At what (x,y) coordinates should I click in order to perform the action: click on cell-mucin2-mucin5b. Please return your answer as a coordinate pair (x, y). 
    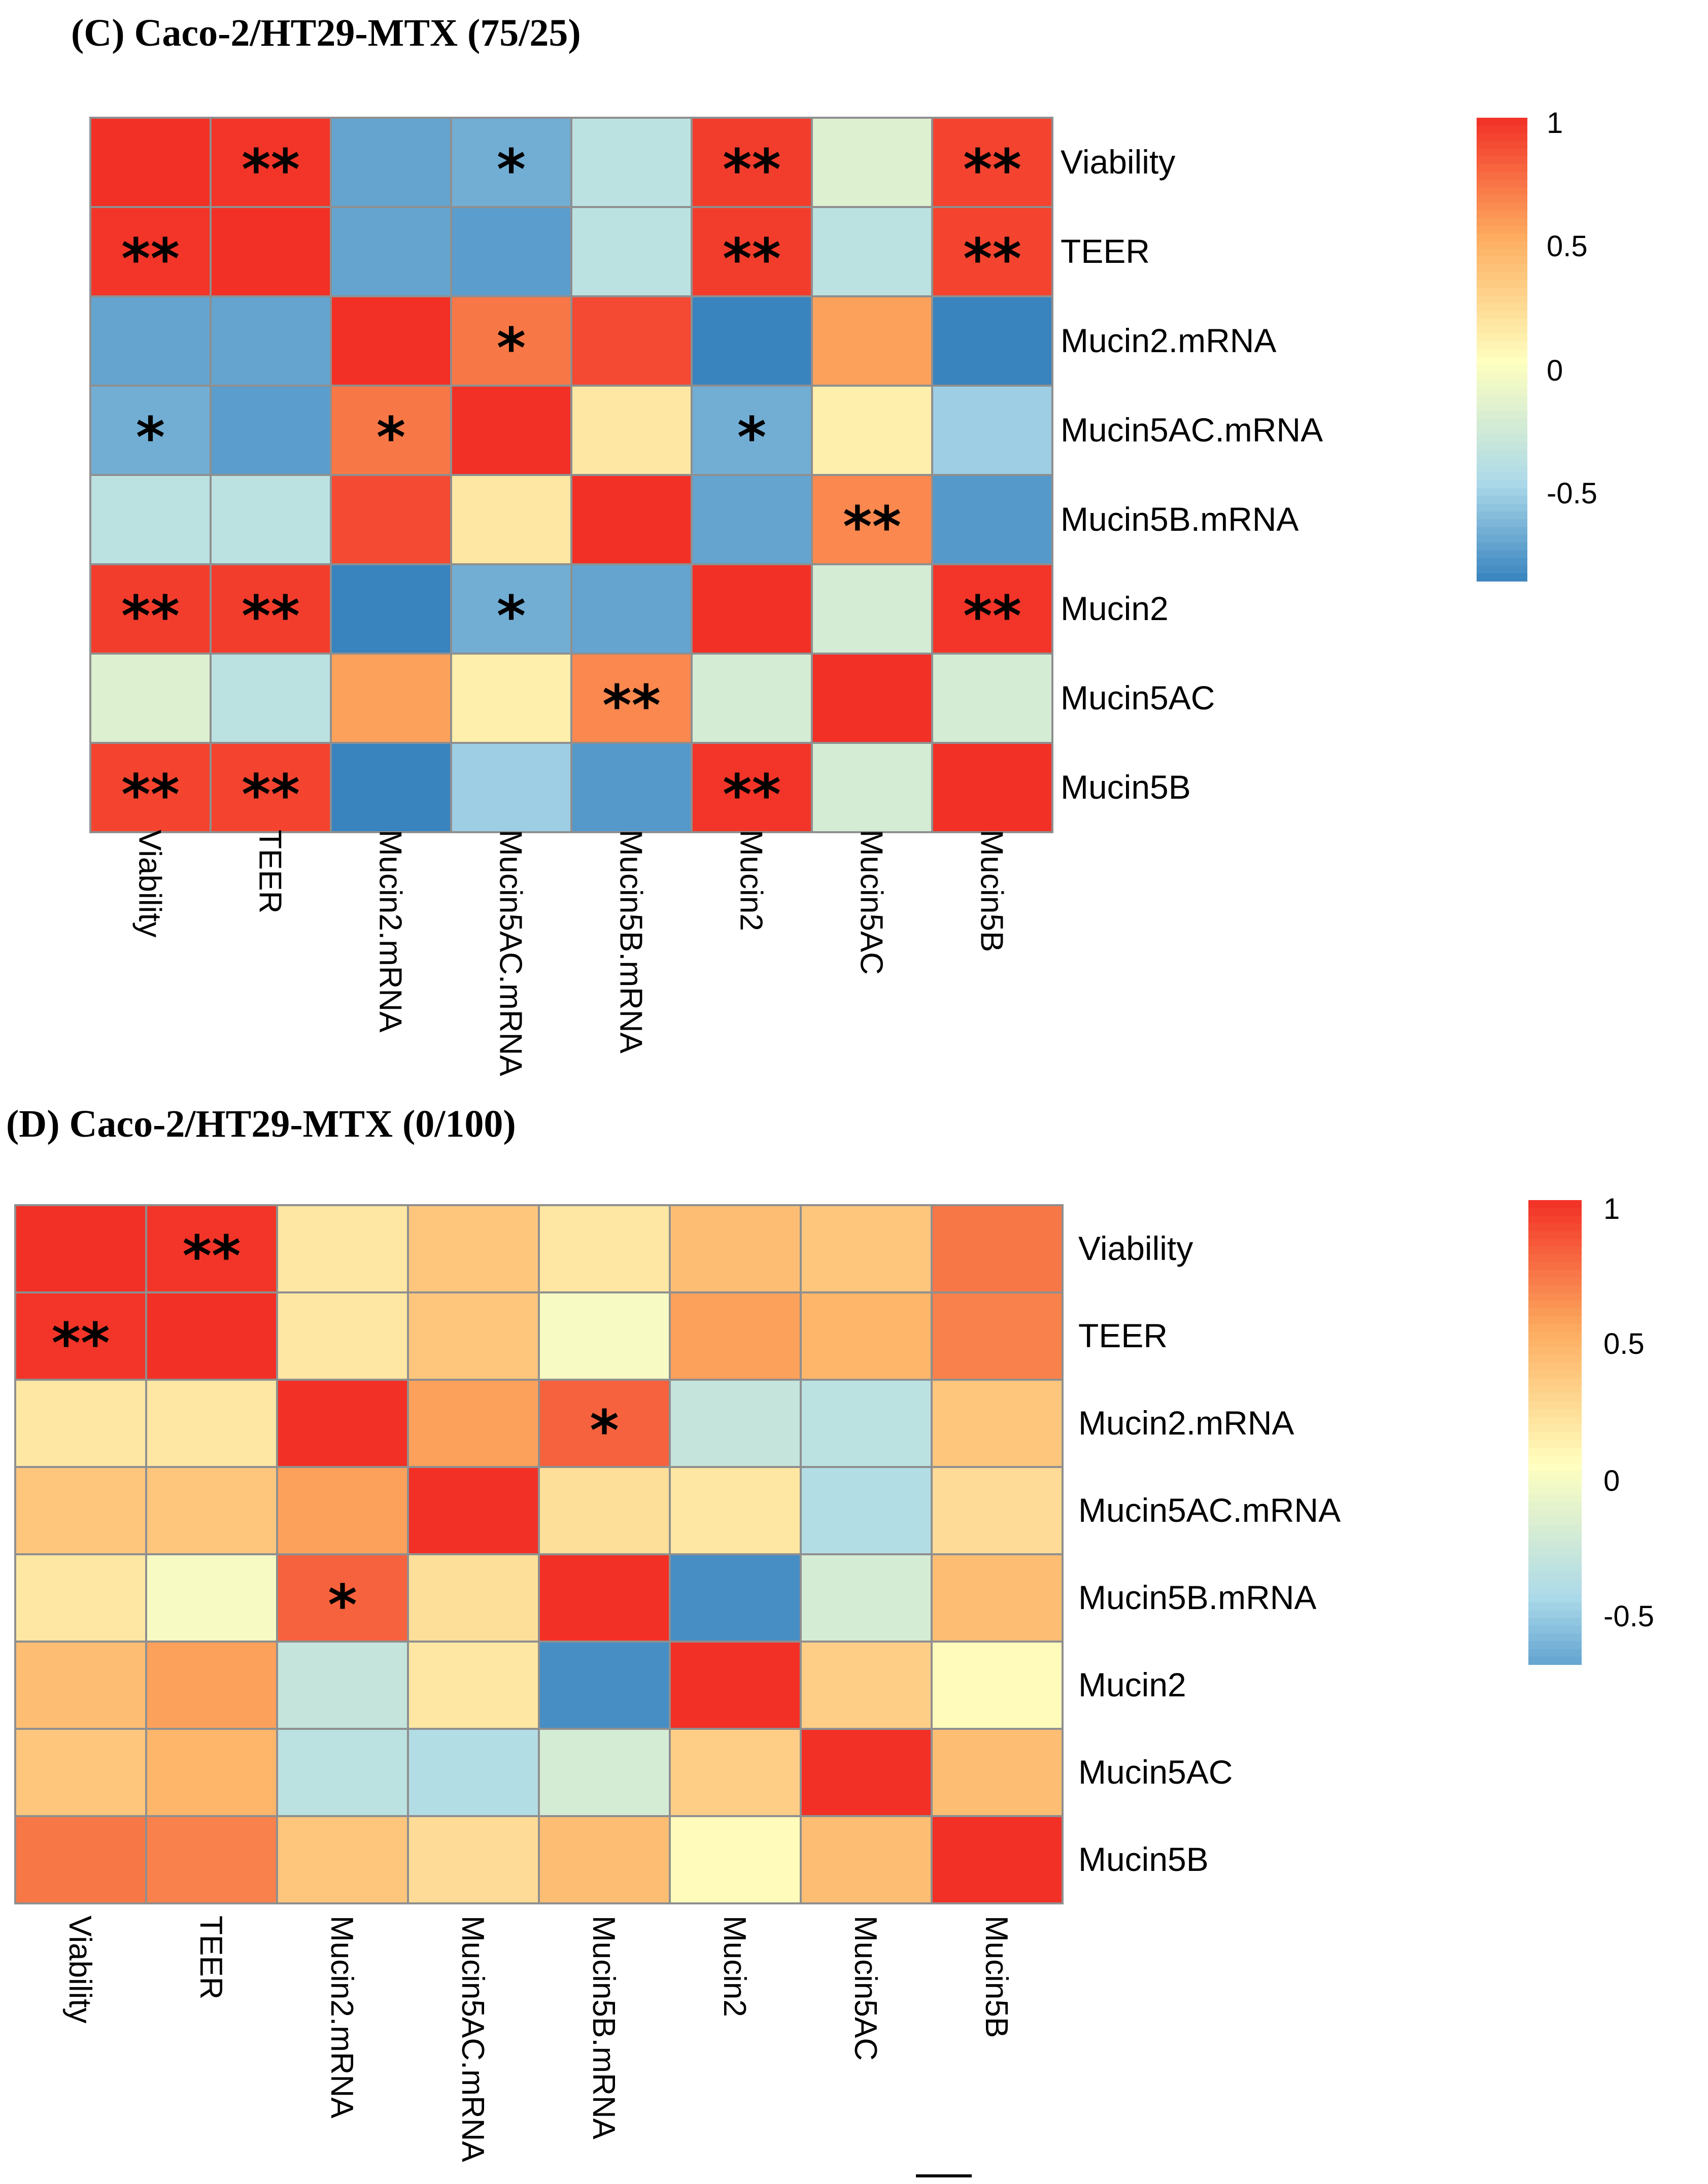
    Looking at the image, I should click on (998, 1686).